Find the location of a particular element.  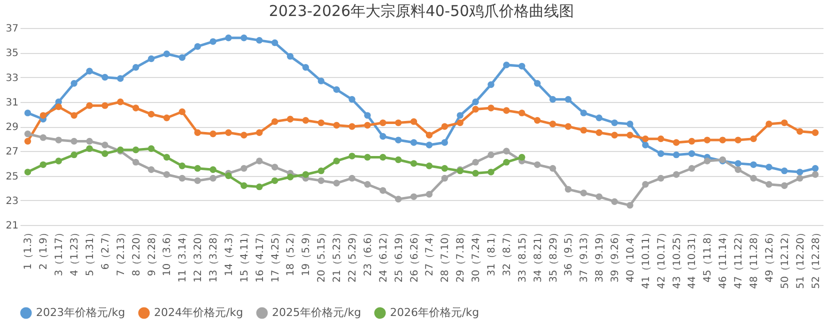

legend-label: 2025年价格元/kg is located at coordinates (317, 312).